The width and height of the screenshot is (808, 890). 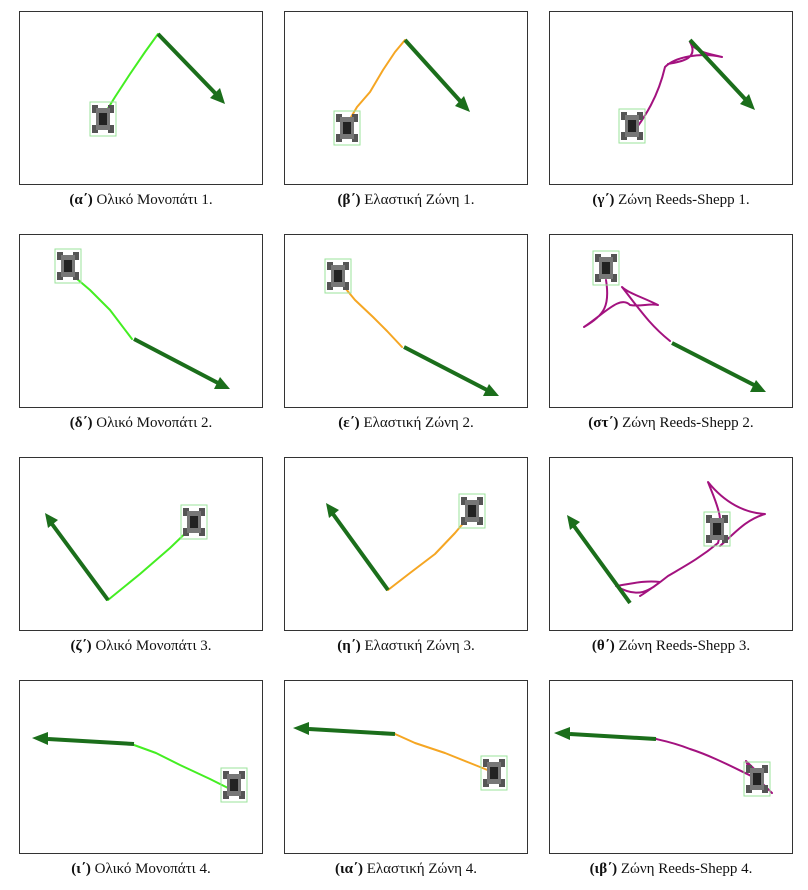 What do you see at coordinates (154, 200) in the screenshot?
I see `caption-label: Ολικό Μονοπάτι 1.` at bounding box center [154, 200].